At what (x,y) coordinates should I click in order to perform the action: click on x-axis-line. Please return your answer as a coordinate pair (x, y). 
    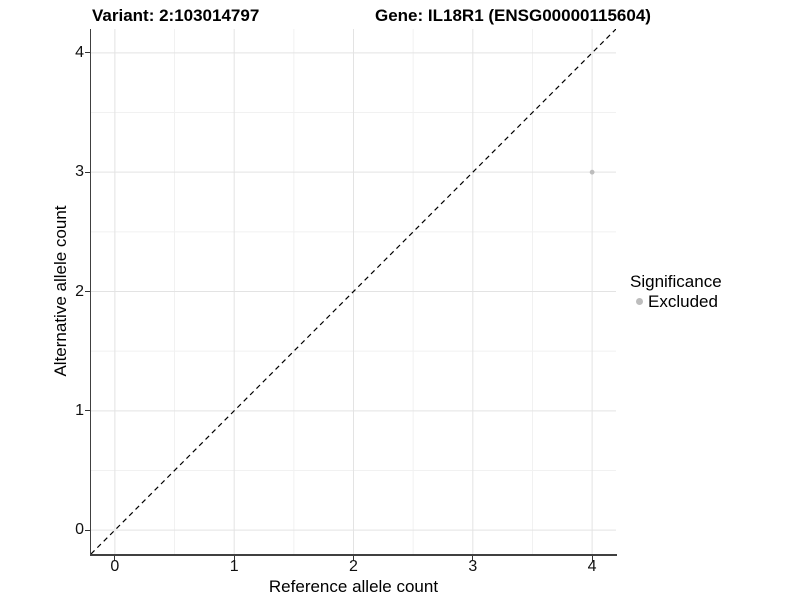
    Looking at the image, I should click on (353, 555).